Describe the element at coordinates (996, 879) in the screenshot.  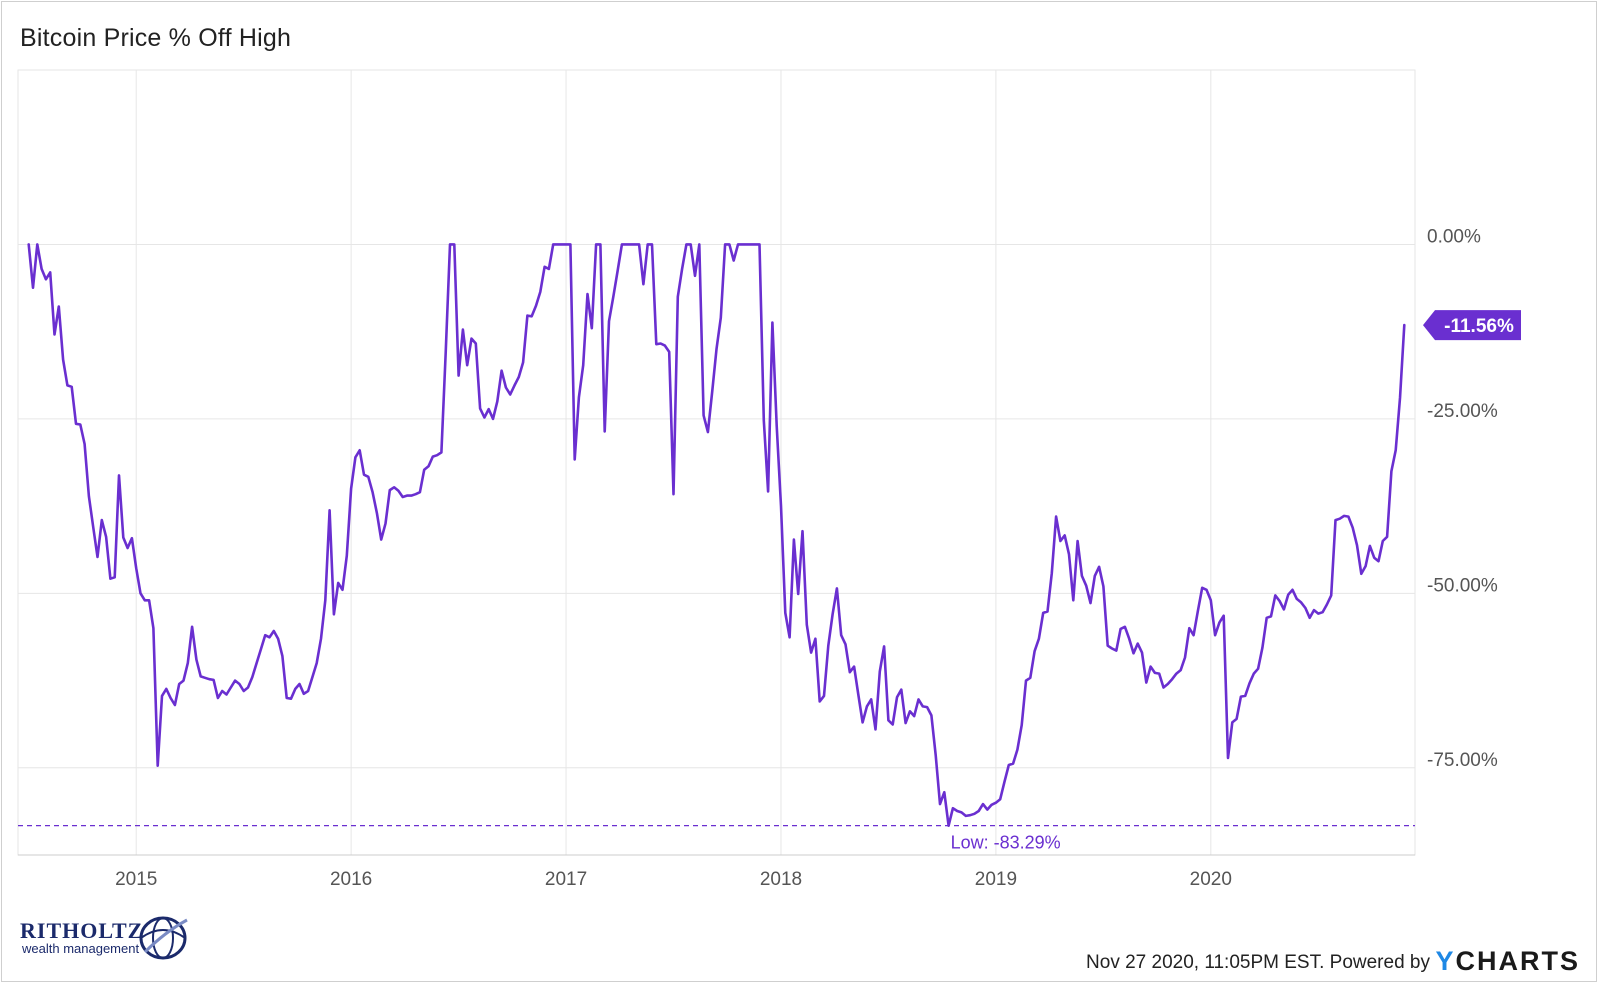
I see `x-tick-label: 2019` at that location.